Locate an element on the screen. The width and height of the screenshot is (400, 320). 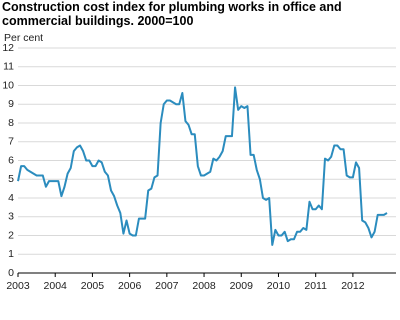
y-tick-label: 12 is located at coordinates (8, 48).